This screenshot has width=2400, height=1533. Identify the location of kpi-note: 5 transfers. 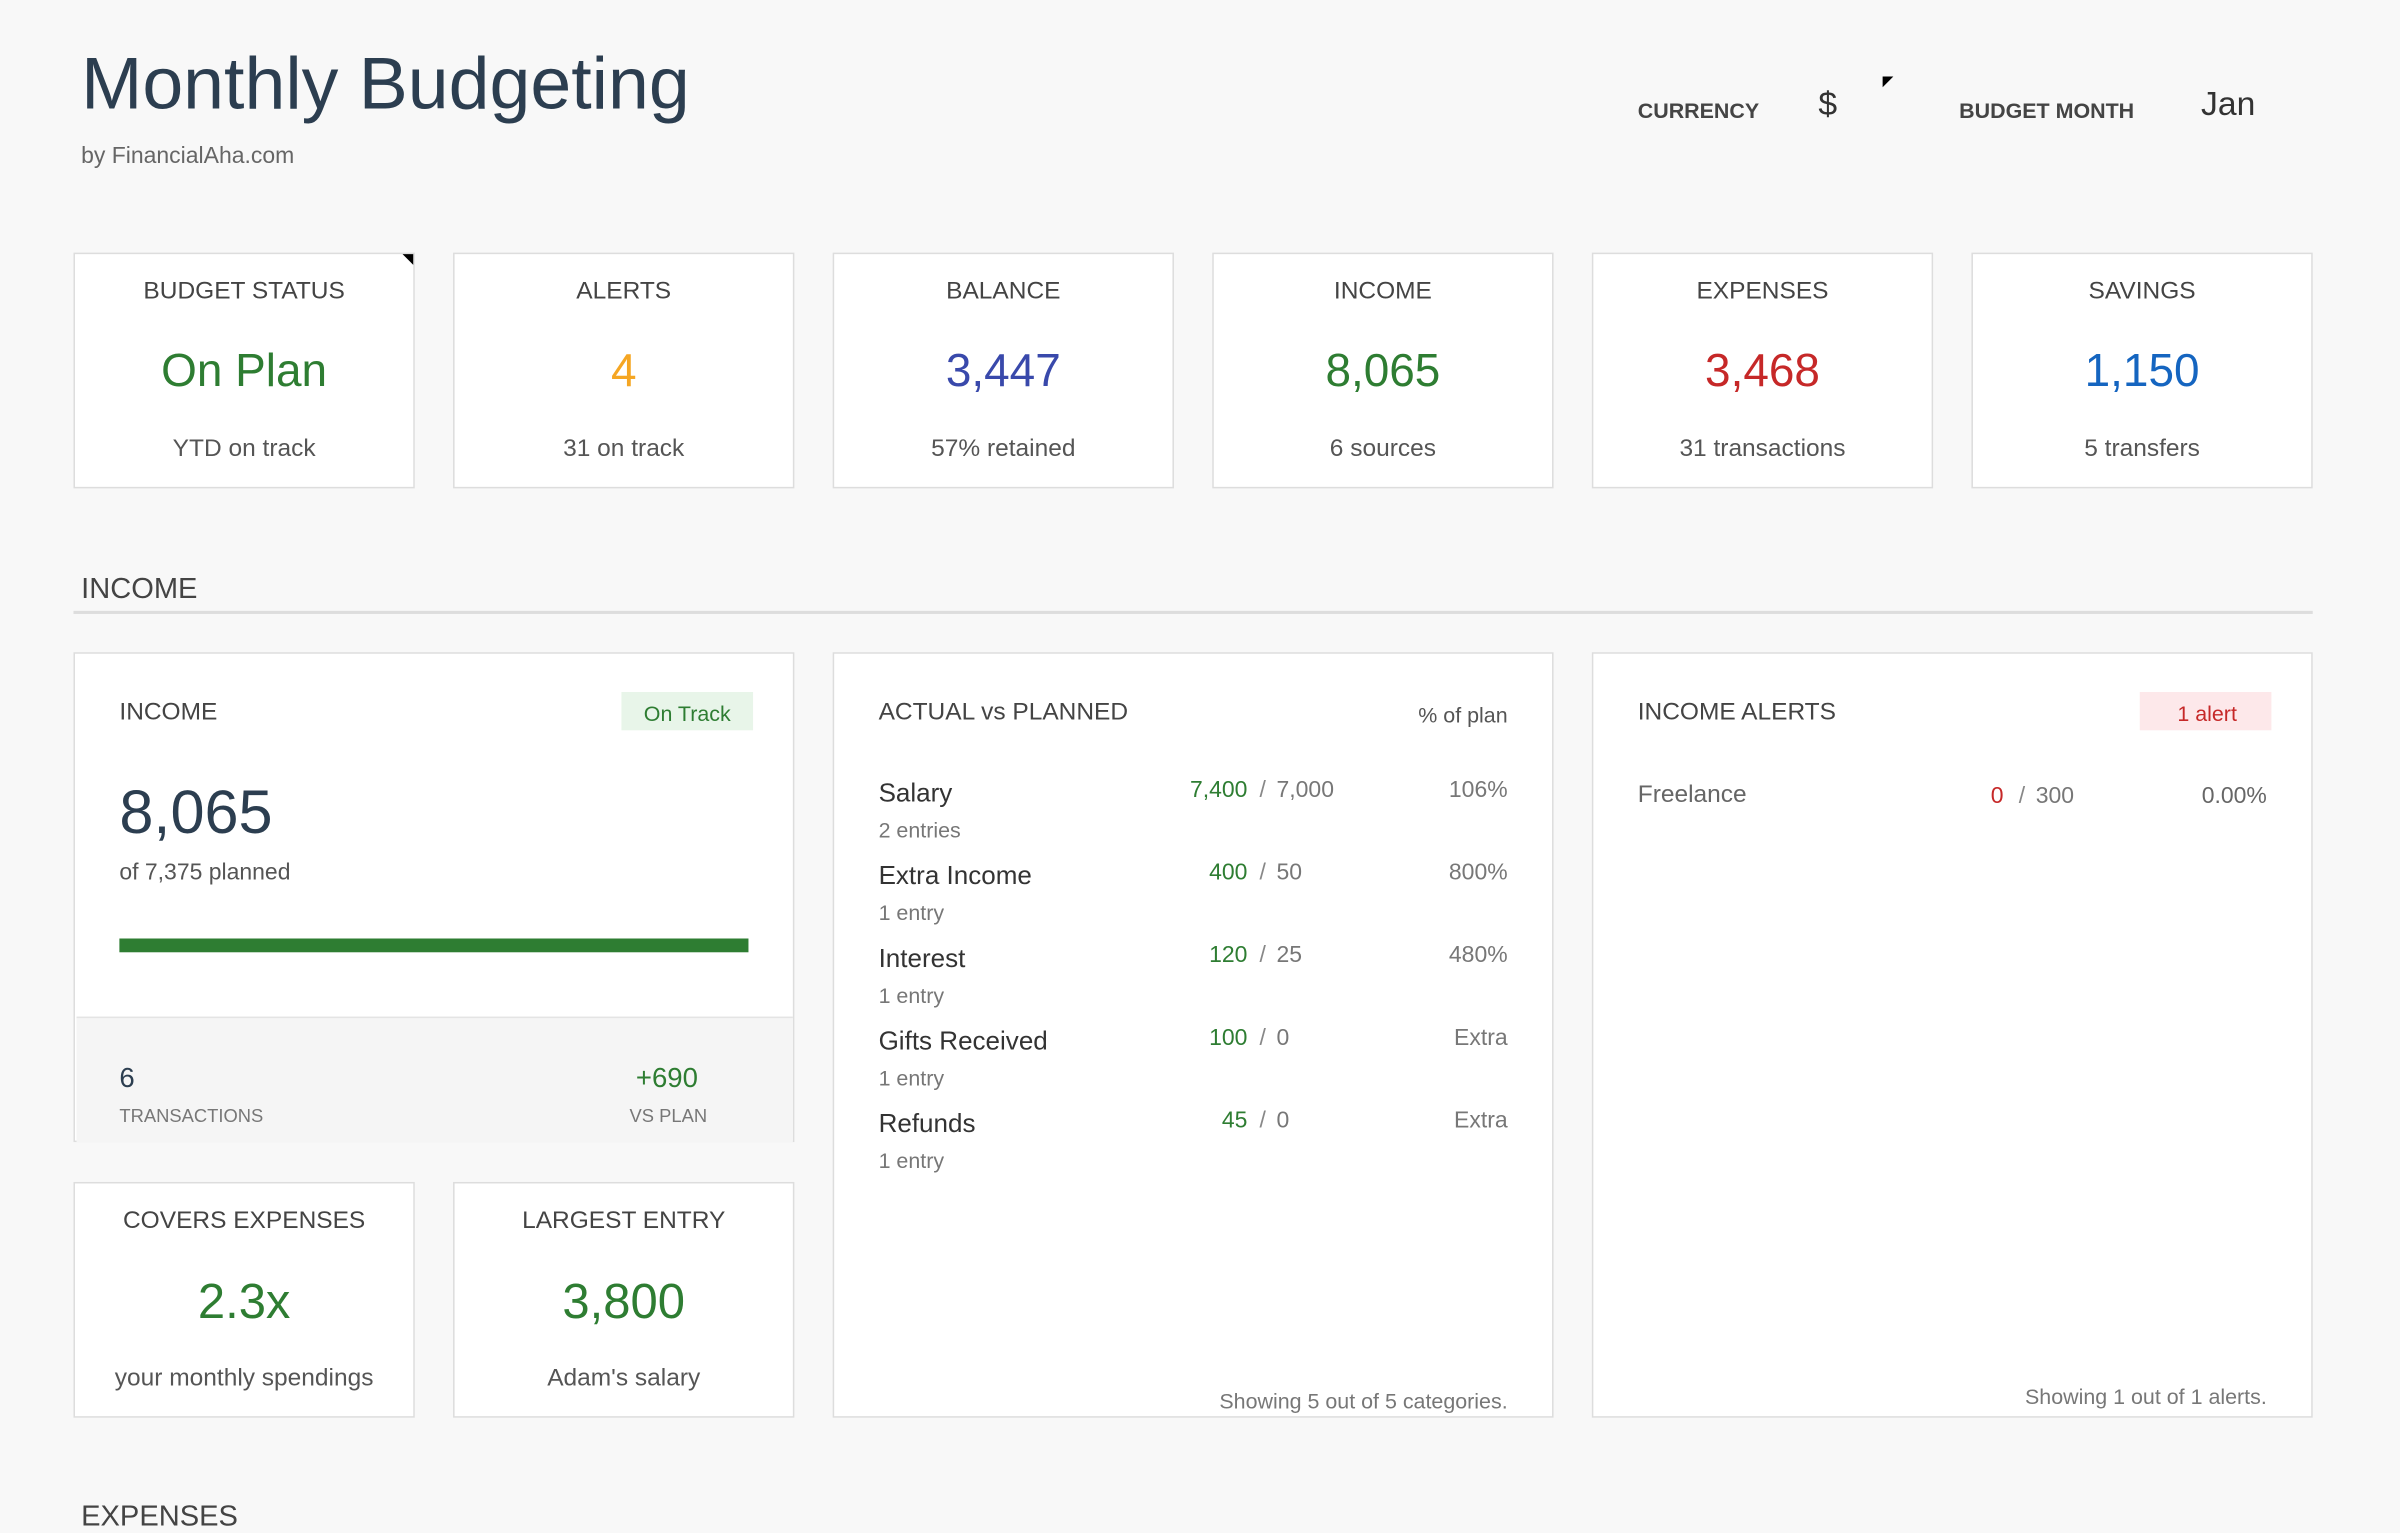
(2142, 449).